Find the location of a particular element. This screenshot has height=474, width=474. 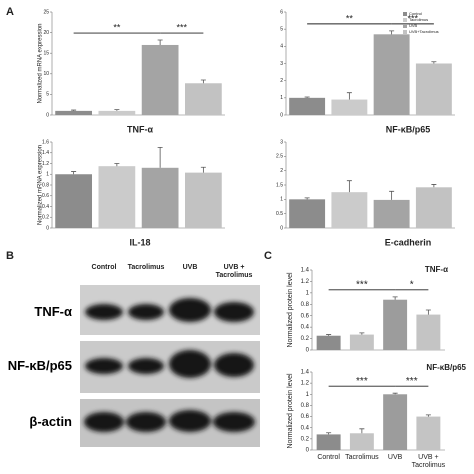

y-tick-label: 25 is located at coordinates (46, 12).